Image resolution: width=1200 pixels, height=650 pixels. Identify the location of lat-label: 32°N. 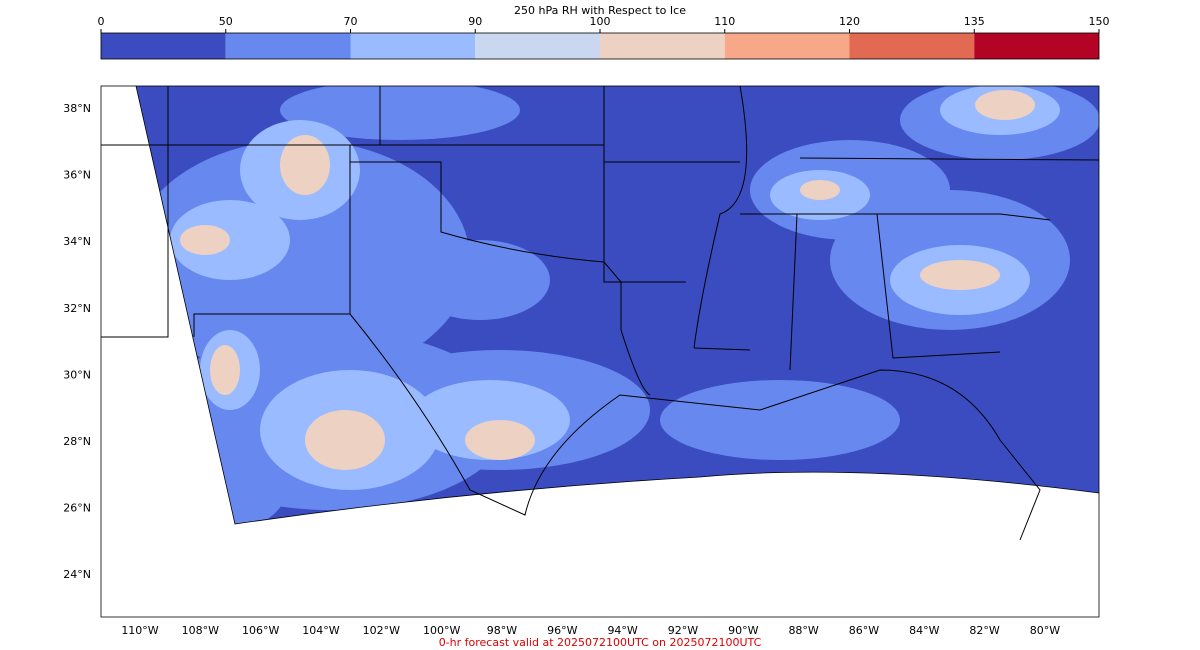
(77, 308).